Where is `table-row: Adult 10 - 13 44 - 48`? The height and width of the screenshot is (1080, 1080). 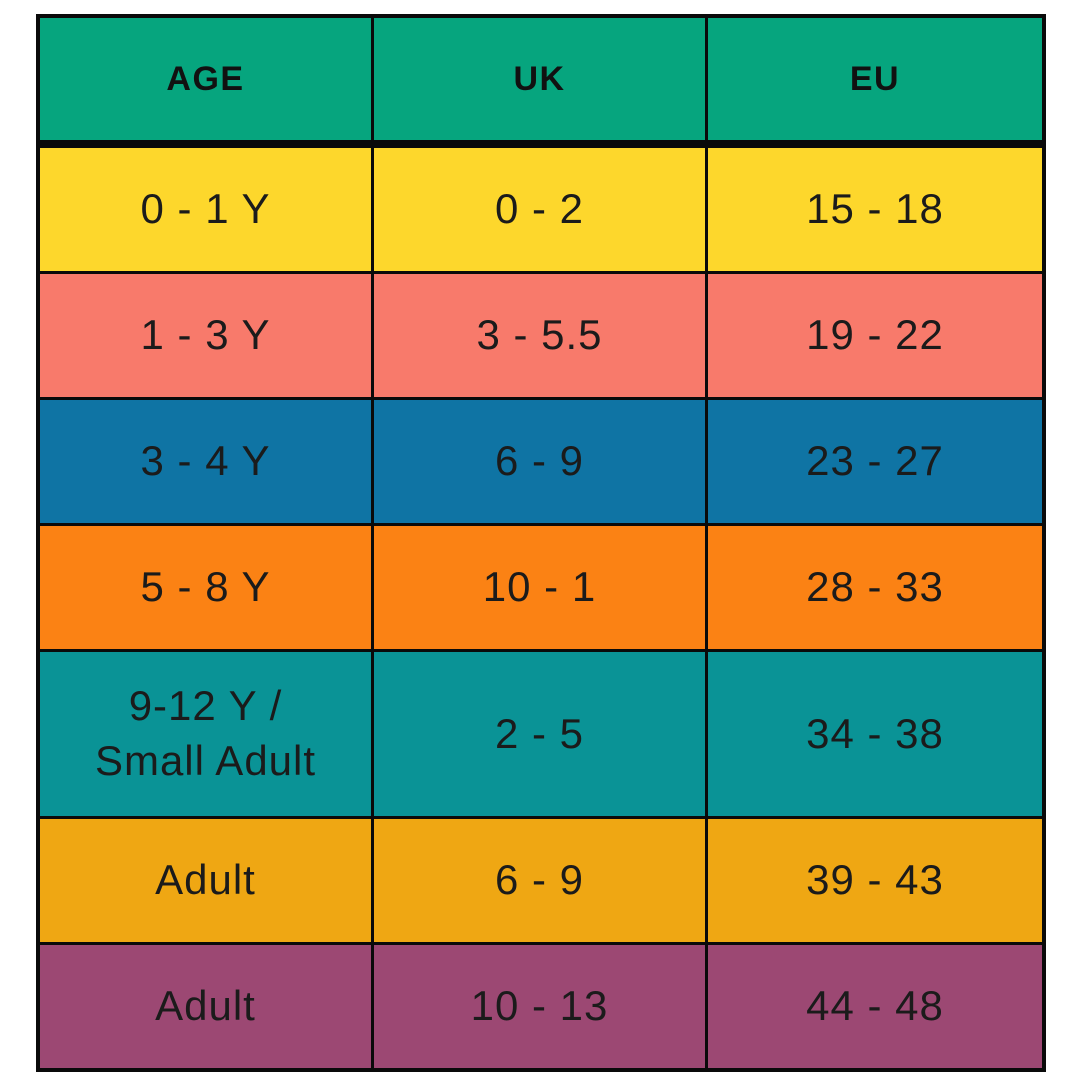 table-row: Adult 10 - 13 44 - 48 is located at coordinates (541, 1005).